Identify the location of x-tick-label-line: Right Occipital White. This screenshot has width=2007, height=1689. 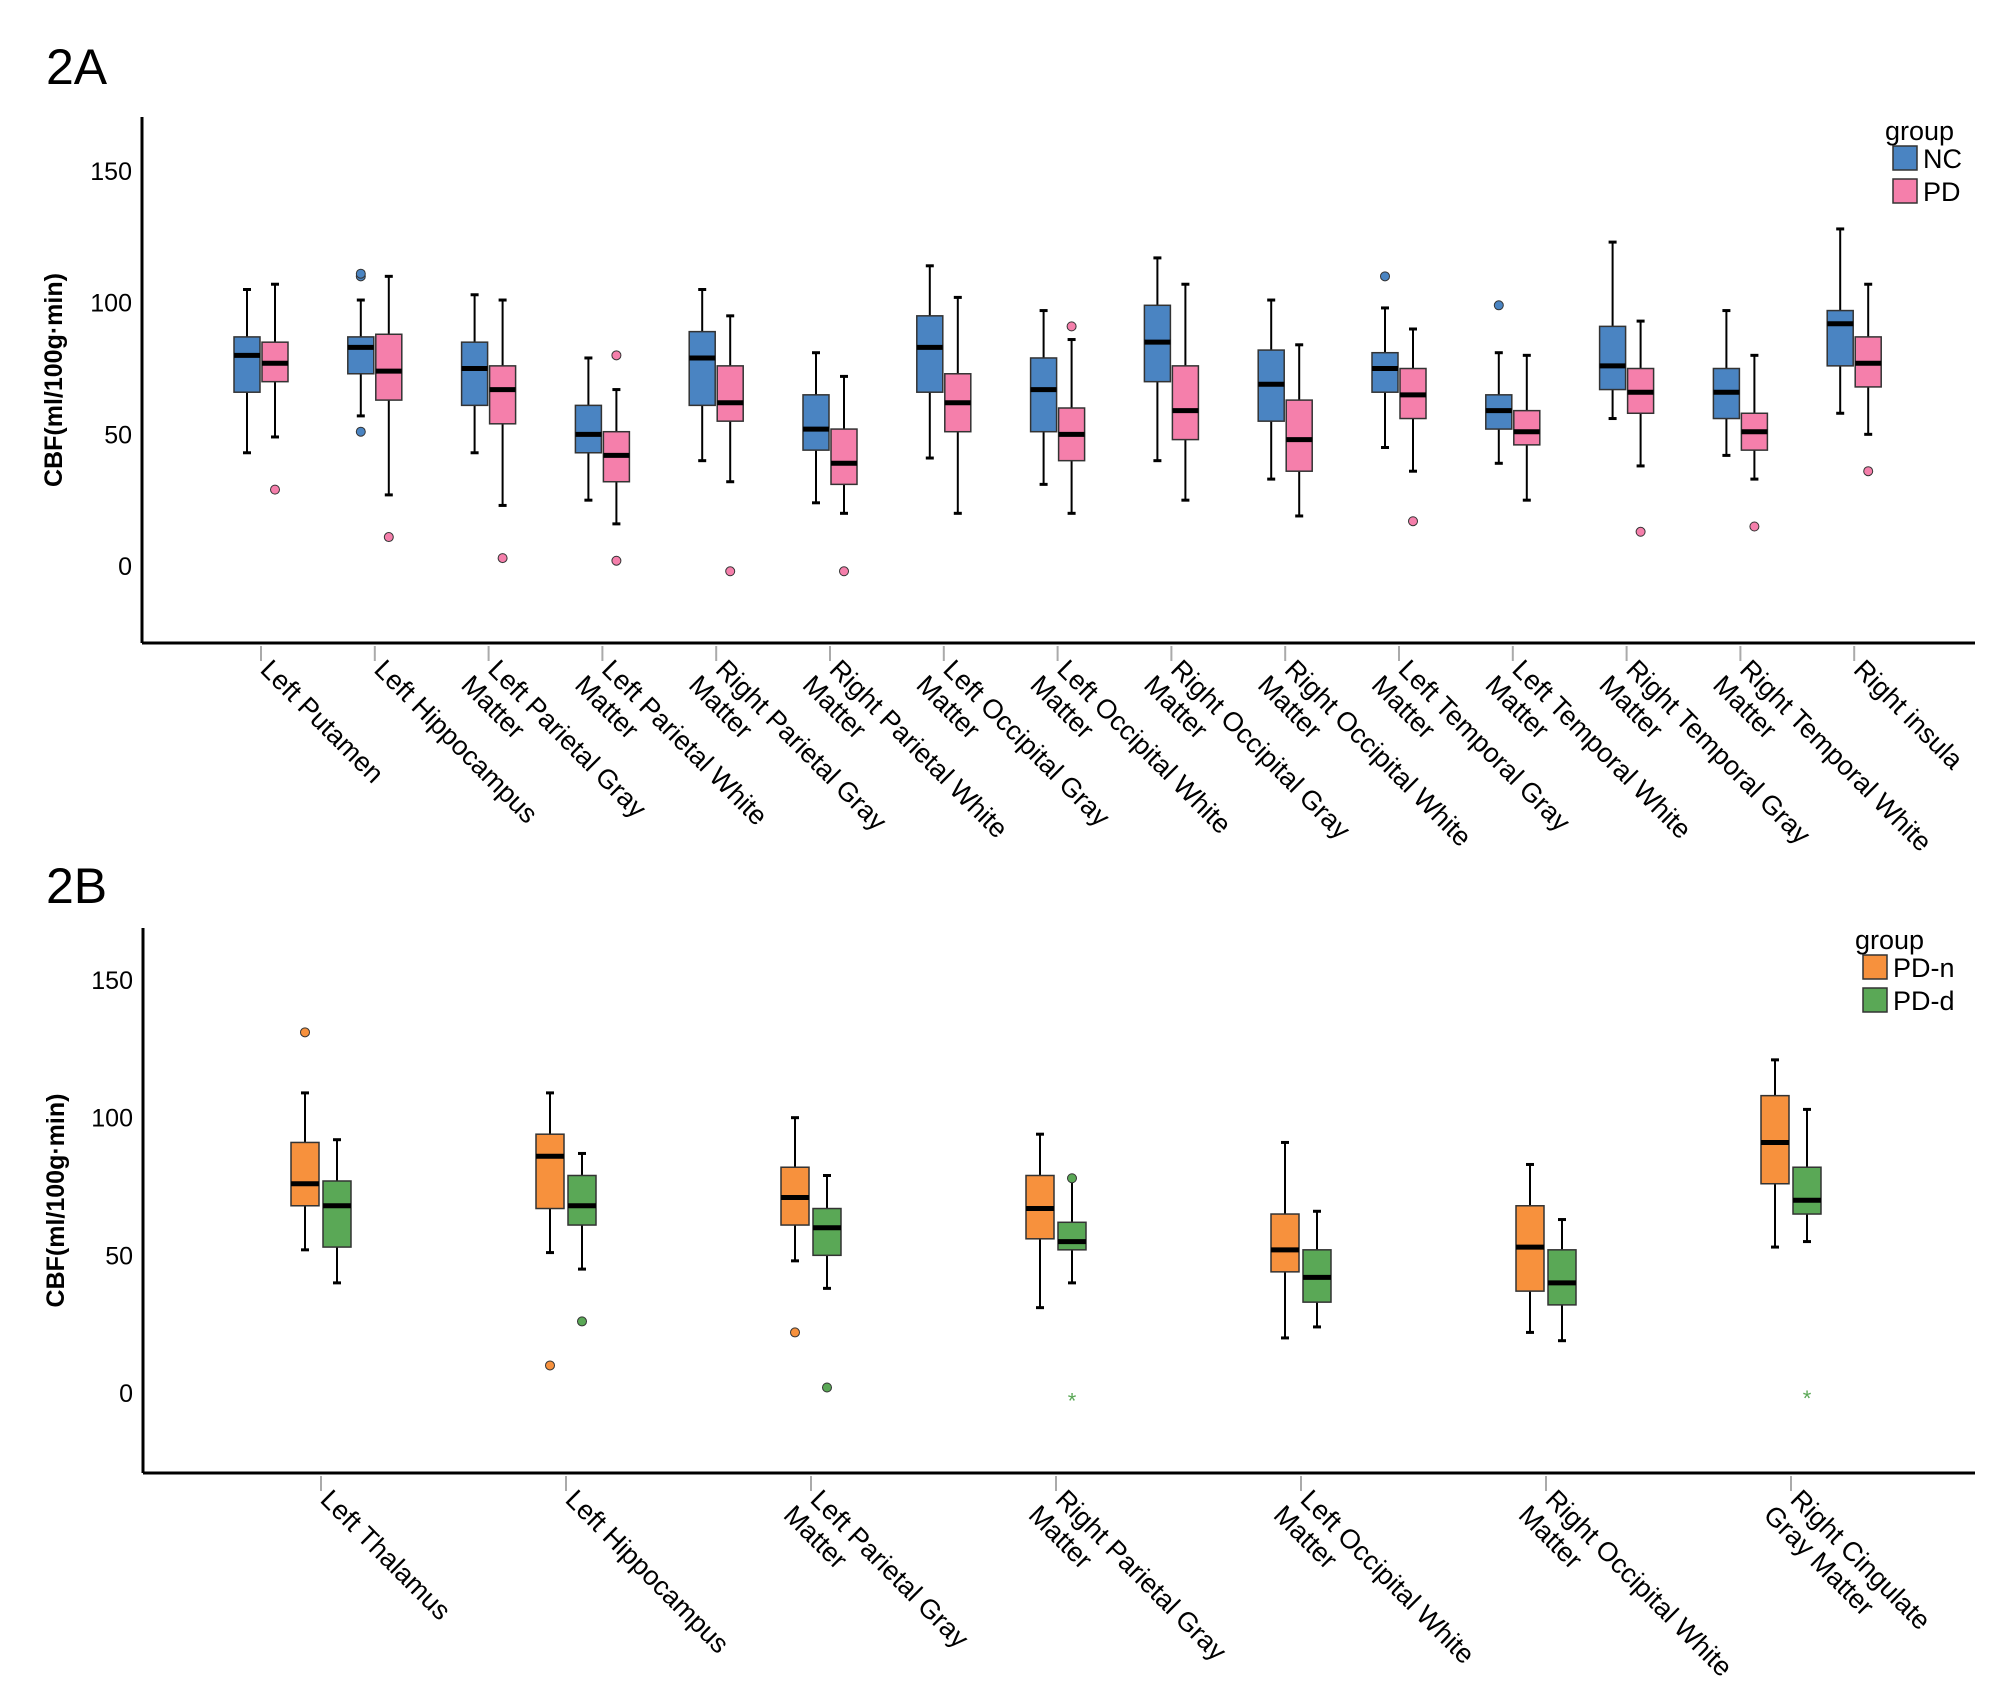
(1639, 1583).